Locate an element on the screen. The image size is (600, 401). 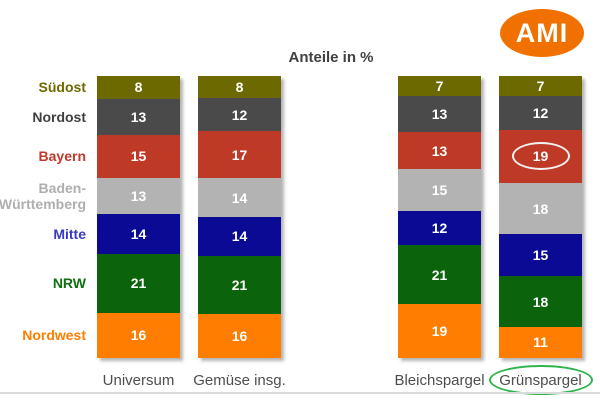
category-label-text: Universum is located at coordinates (138, 380).